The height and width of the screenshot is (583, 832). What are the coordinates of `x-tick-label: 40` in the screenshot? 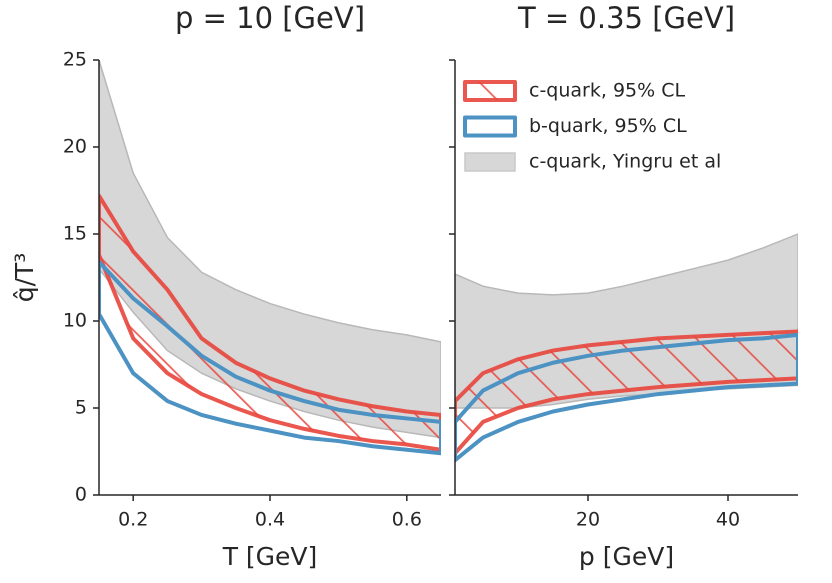 It's located at (728, 520).